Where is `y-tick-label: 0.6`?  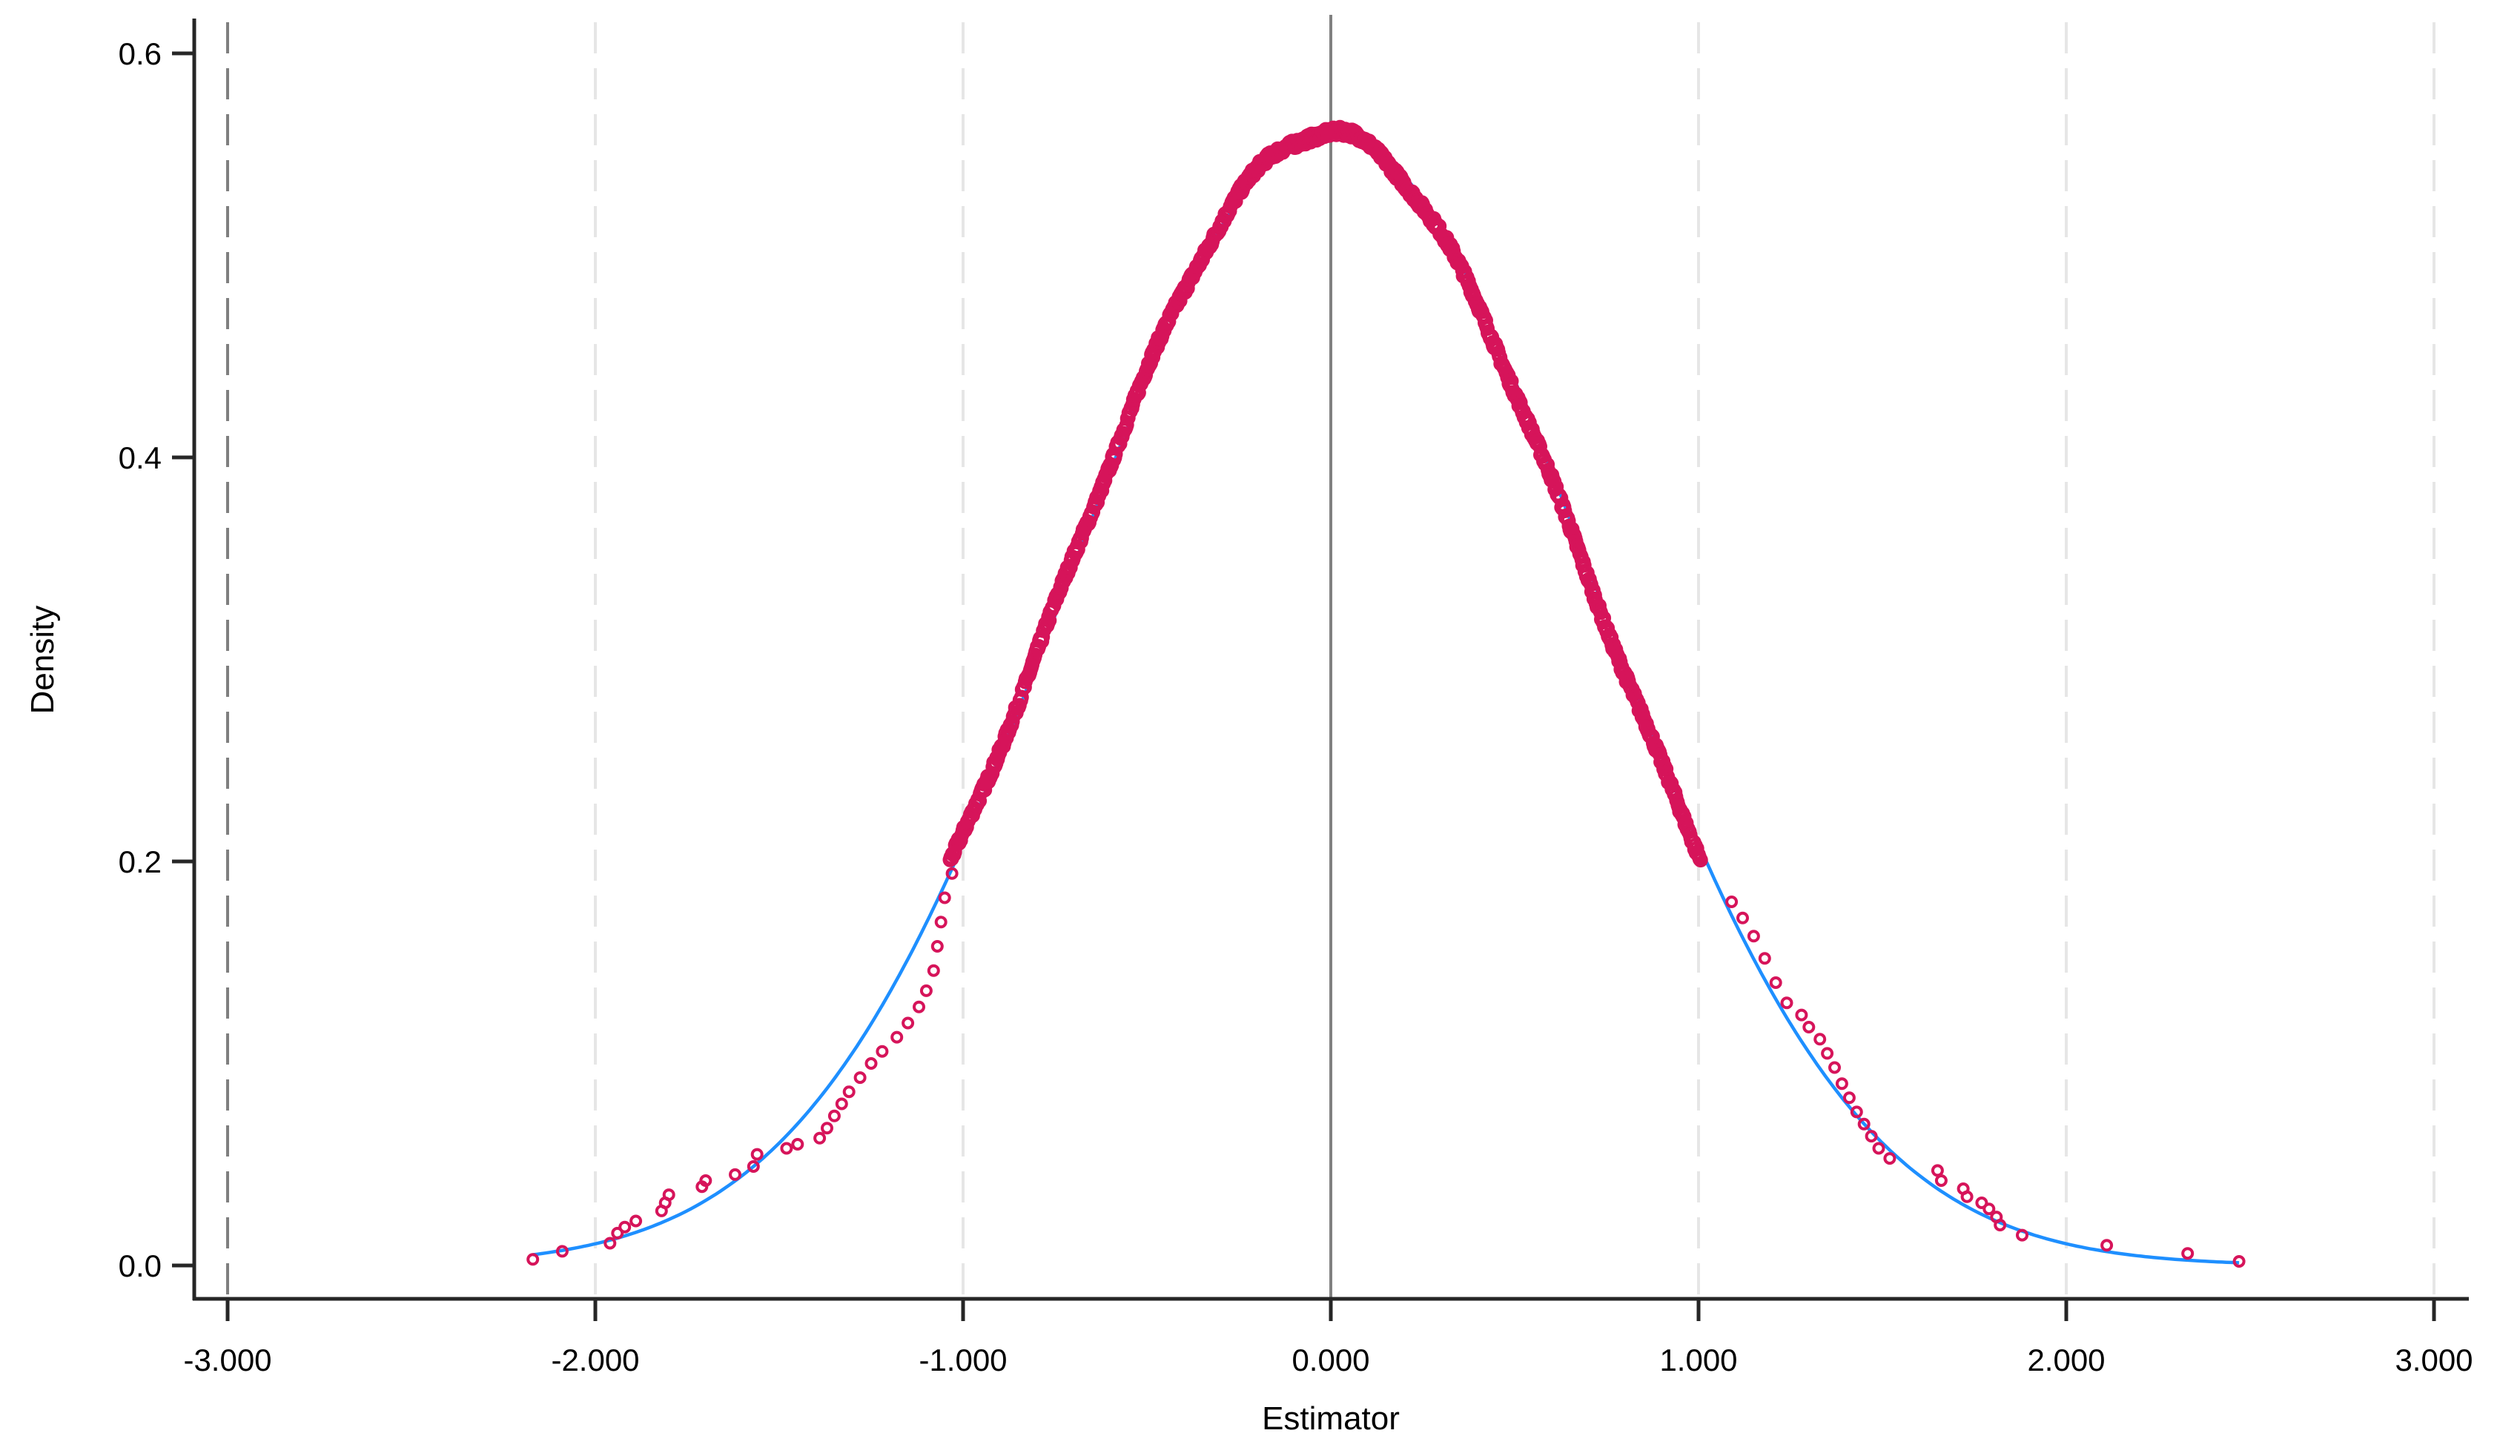
y-tick-label: 0.6 is located at coordinates (140, 54).